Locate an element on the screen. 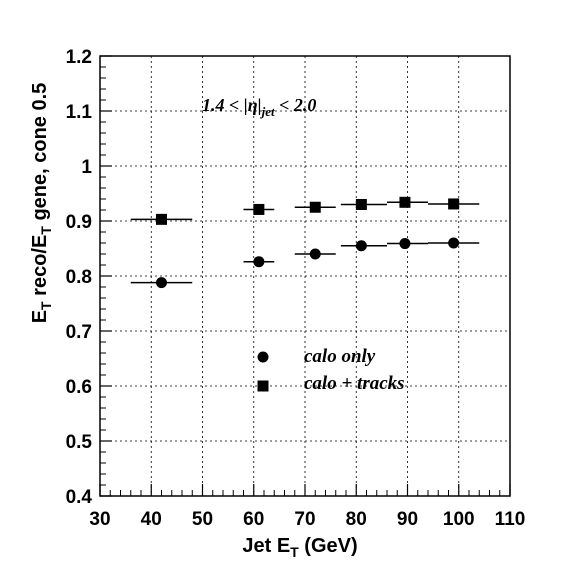  x-tick-label: 40 is located at coordinates (151, 519).